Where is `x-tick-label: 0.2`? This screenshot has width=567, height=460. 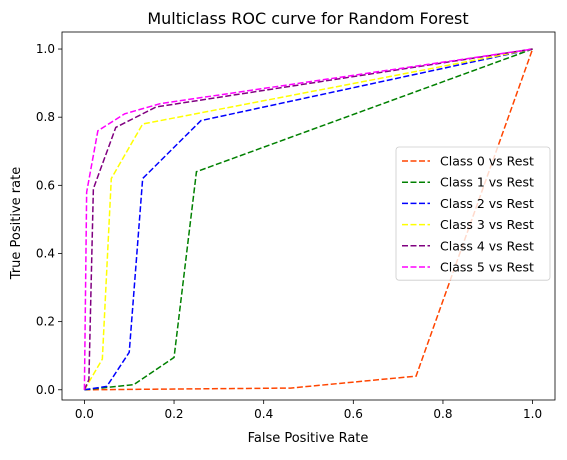
x-tick-label: 0.2 is located at coordinates (173, 414).